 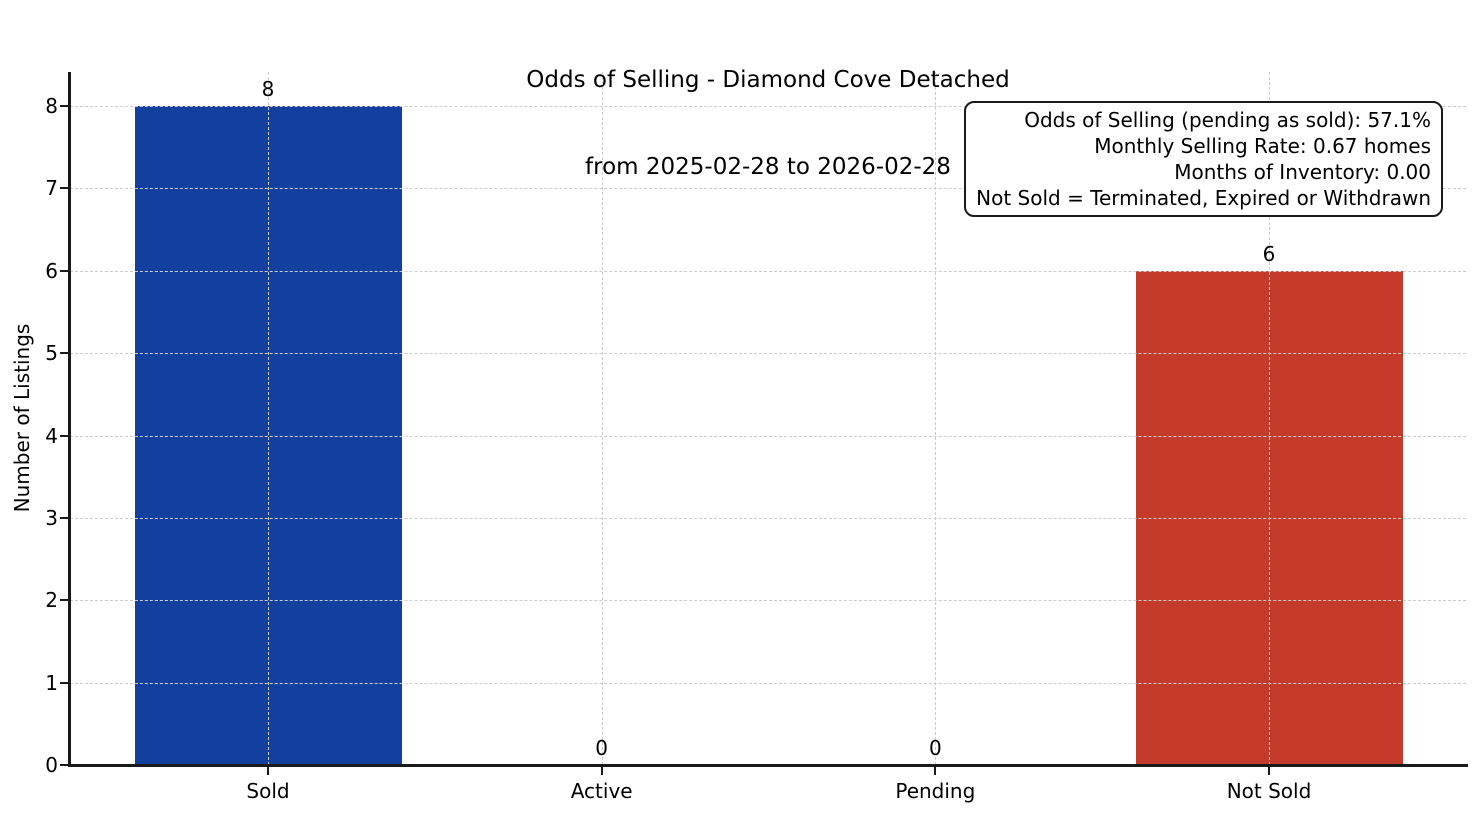 I want to click on chart-title: Odds of Selling - Diamond Cove Detached, so click(x=768, y=80).